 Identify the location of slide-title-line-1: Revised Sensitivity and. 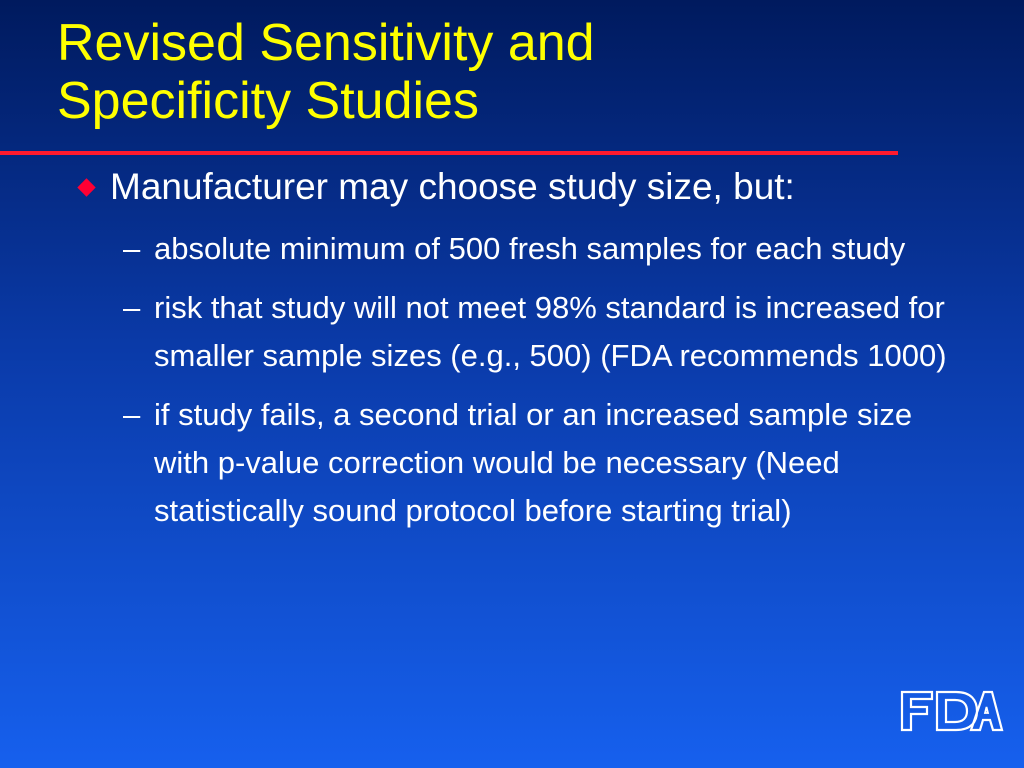
(326, 43).